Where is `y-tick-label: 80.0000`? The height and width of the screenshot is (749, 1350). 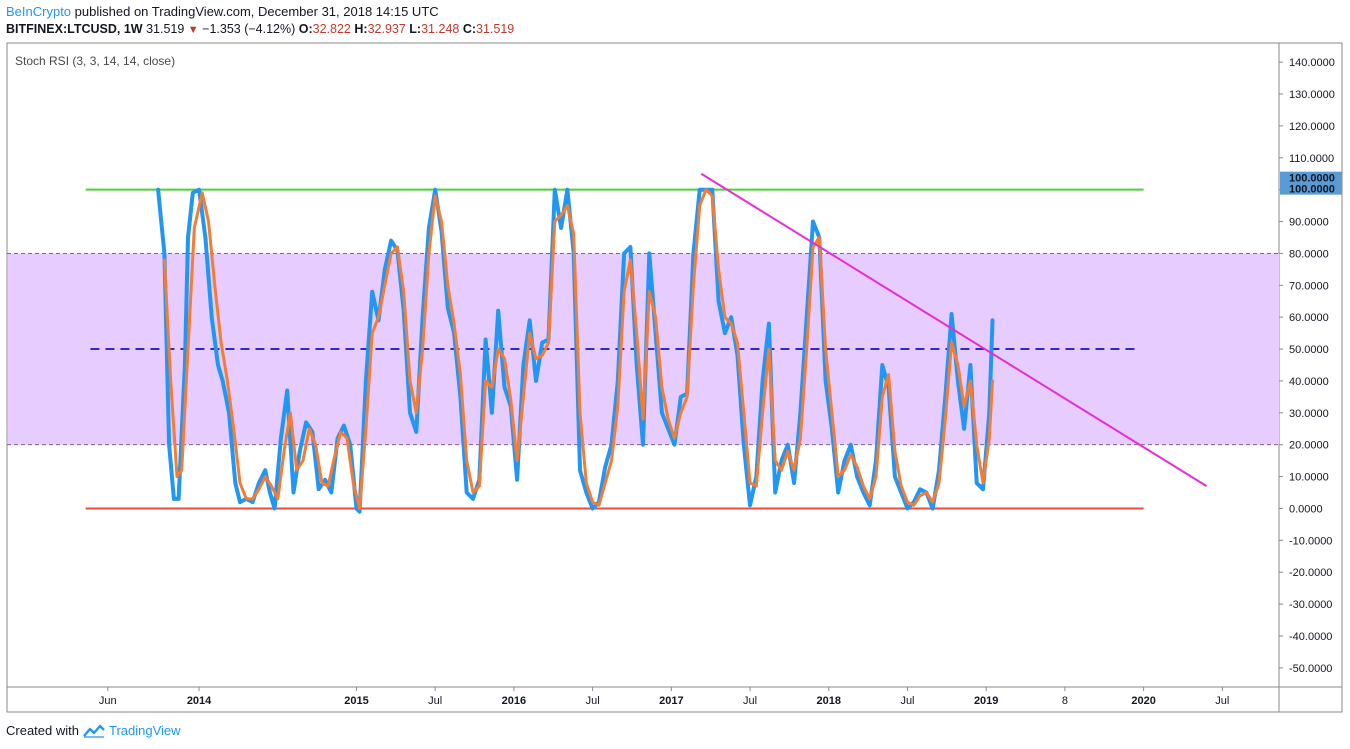
y-tick-label: 80.0000 is located at coordinates (1309, 254).